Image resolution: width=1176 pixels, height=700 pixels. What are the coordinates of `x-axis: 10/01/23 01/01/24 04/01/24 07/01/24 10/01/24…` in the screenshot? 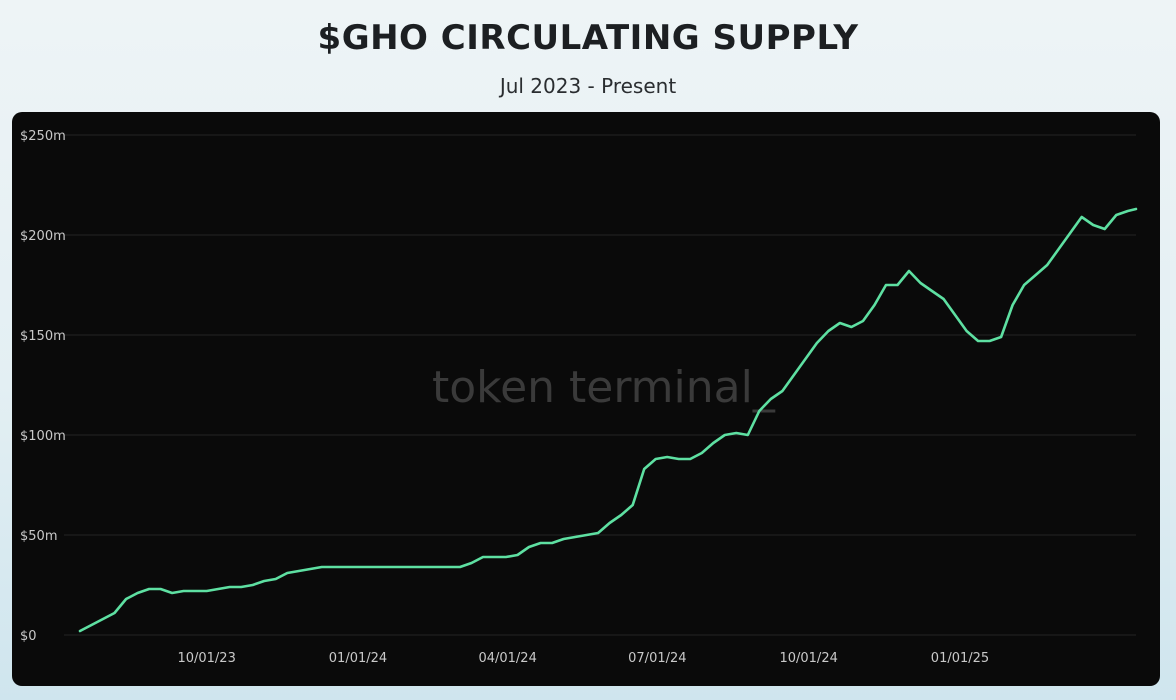 It's located at (583, 658).